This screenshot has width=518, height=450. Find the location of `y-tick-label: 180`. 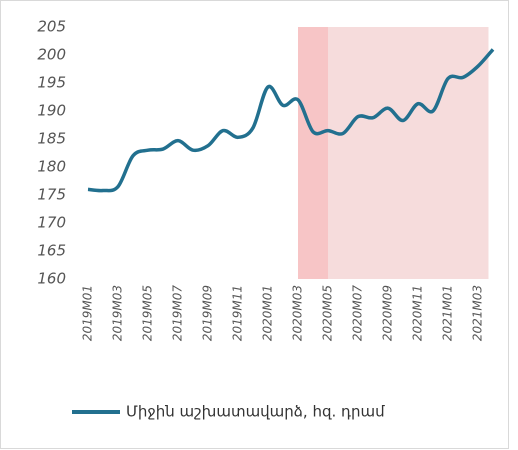

y-tick-label: 180 is located at coordinates (51, 167).